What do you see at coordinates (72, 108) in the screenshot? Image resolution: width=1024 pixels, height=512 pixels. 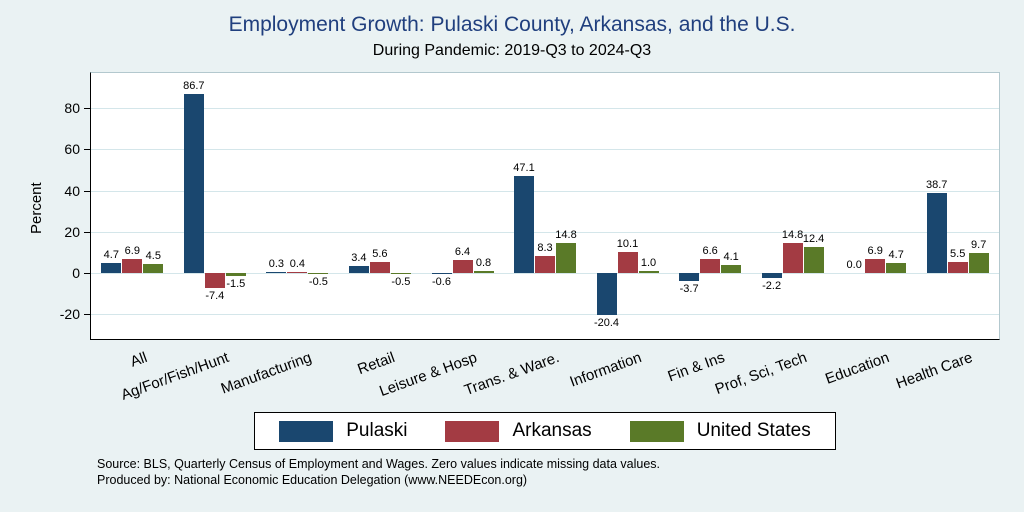 I see `y-tick-label: 80` at bounding box center [72, 108].